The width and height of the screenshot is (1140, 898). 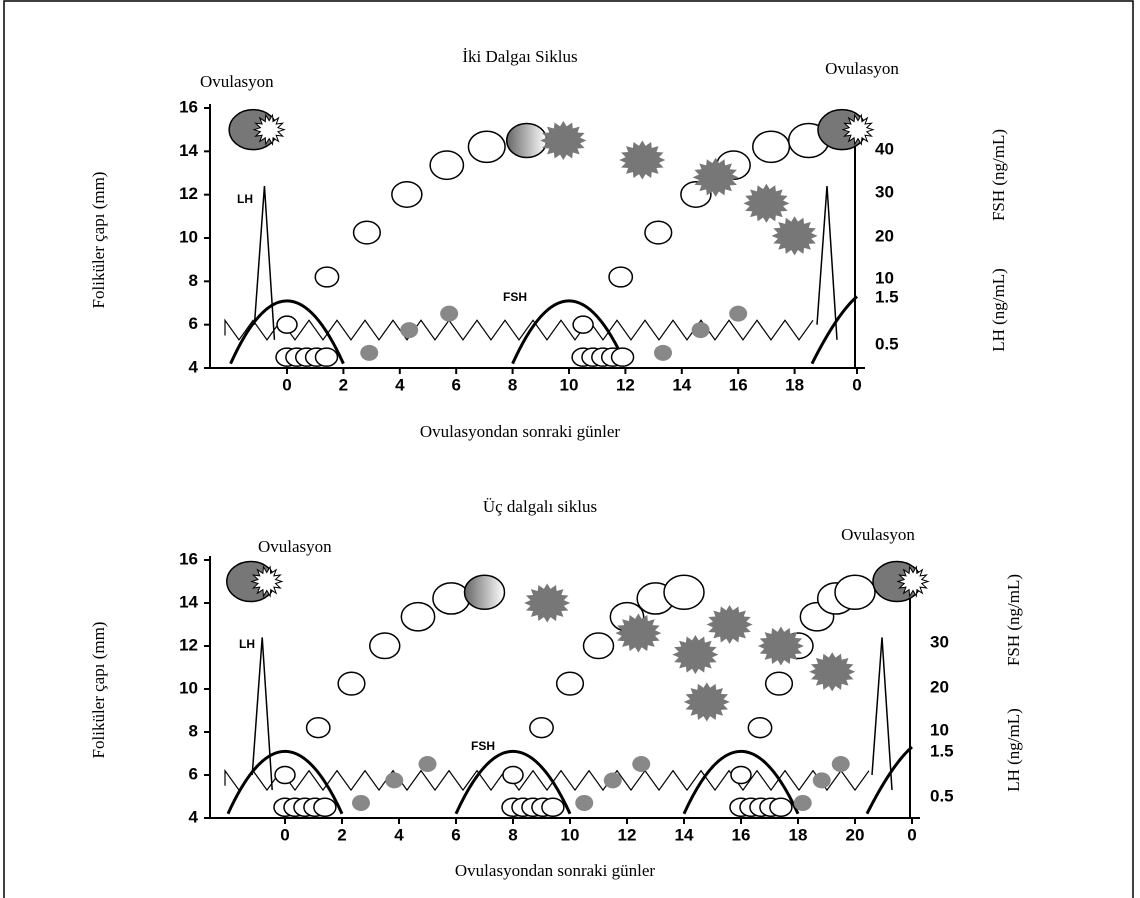 What do you see at coordinates (455, 384) in the screenshot?
I see `x-tick-label: 6` at bounding box center [455, 384].